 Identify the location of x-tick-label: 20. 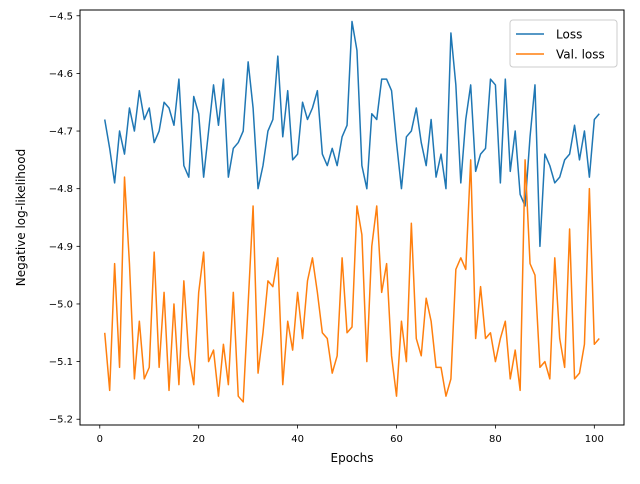
(198, 439).